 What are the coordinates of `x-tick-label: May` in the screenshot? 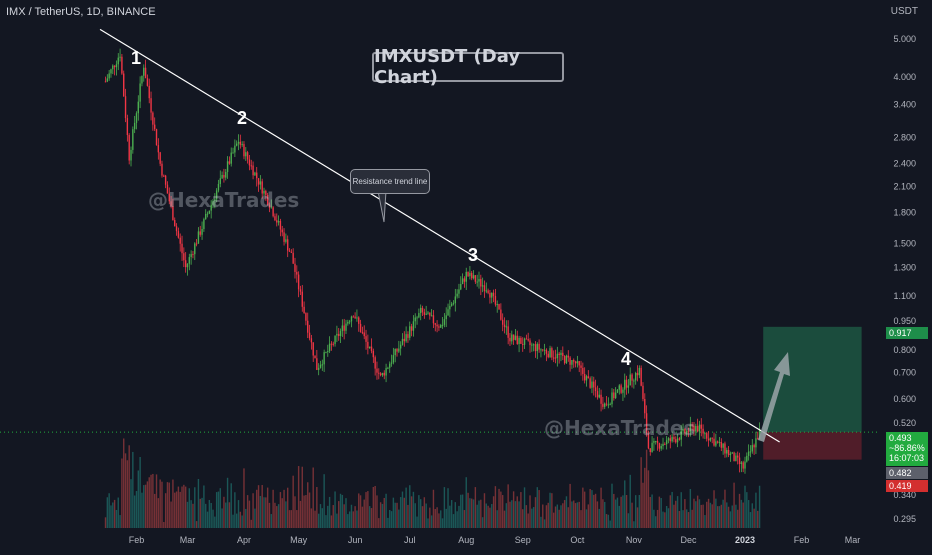 It's located at (299, 540).